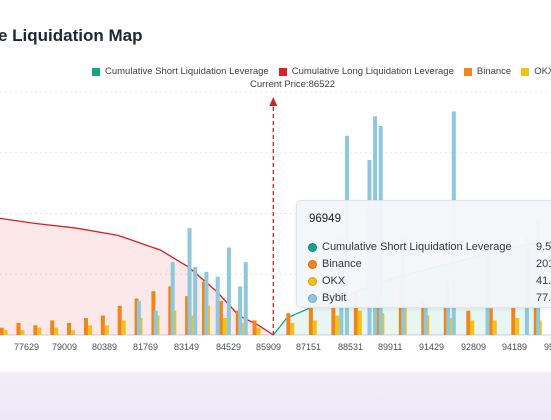 This screenshot has height=420, width=551. I want to click on tooltip-label: Bybit, so click(334, 298).